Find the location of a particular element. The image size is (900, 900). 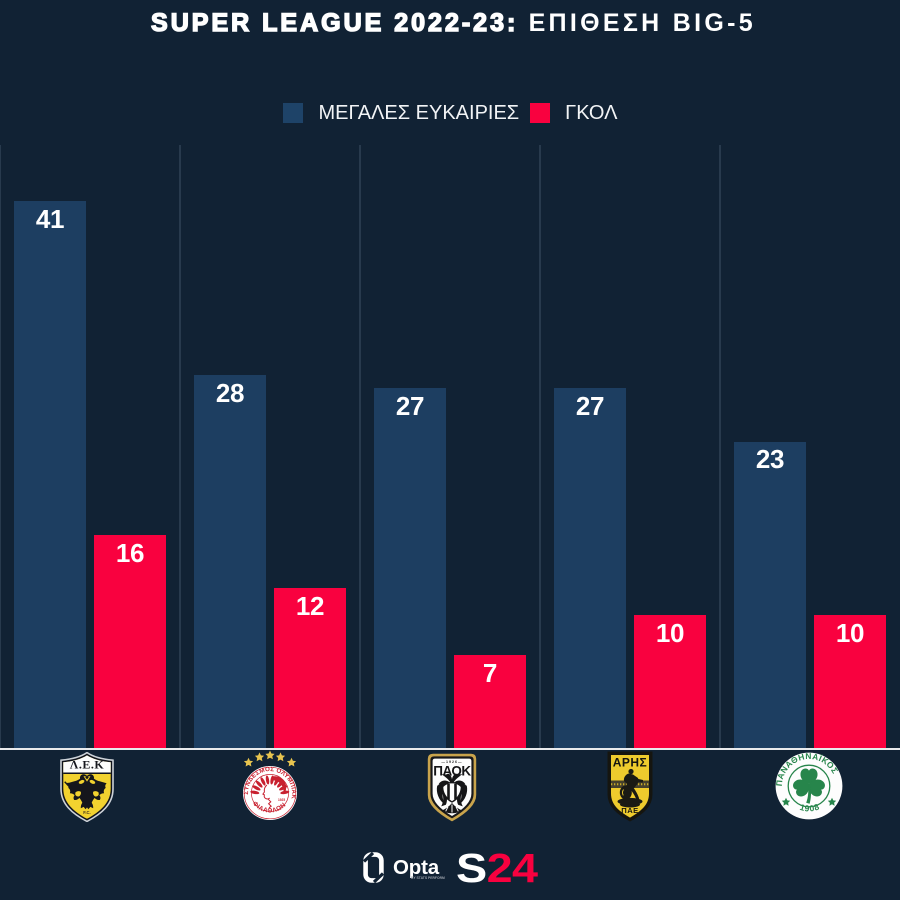

svg-text: —1926— is located at coordinates (451, 762).